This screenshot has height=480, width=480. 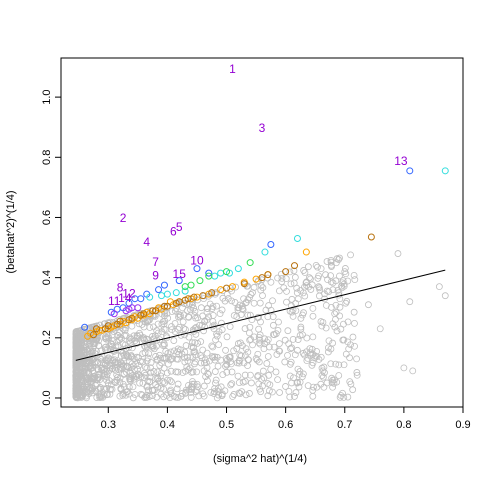 I want to click on point-label: 6, so click(x=173, y=232).